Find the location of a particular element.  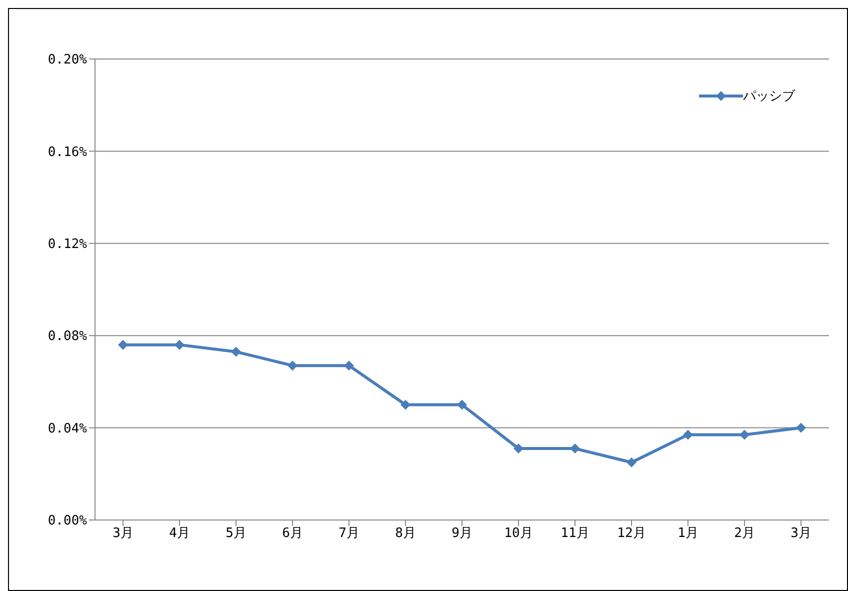

x-tick-label: 10月 is located at coordinates (518, 534).